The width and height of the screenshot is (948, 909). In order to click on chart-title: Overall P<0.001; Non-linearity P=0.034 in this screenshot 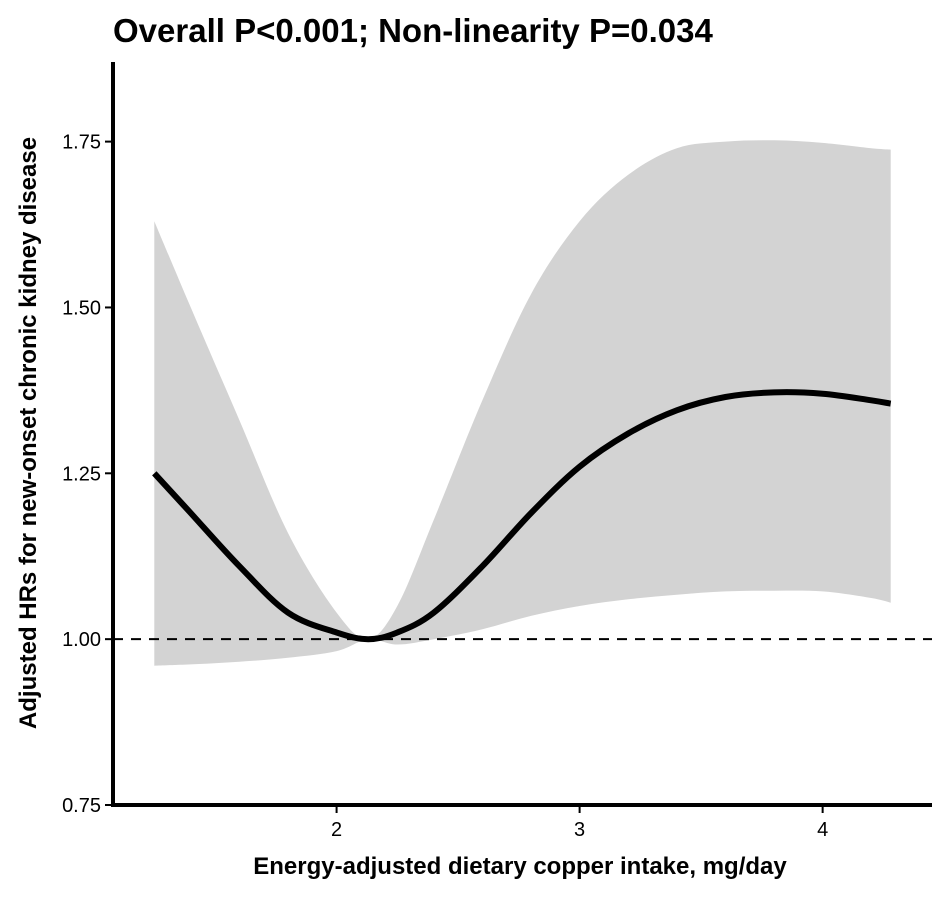, I will do `click(413, 30)`.